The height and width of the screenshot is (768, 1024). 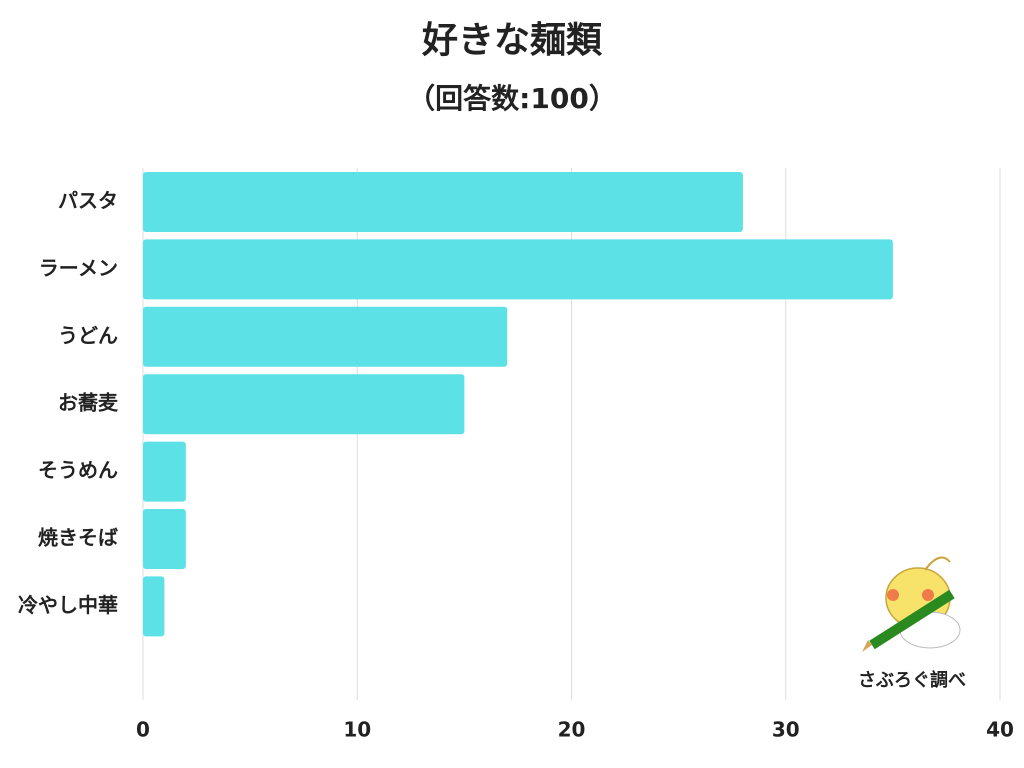 What do you see at coordinates (68, 605) in the screenshot?
I see `y-tick-label: 冷やし中華` at bounding box center [68, 605].